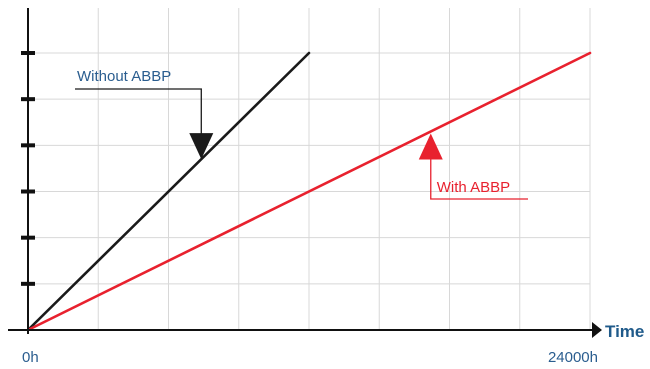  Describe the element at coordinates (573, 357) in the screenshot. I see `x-tick-label: 24000h` at that location.